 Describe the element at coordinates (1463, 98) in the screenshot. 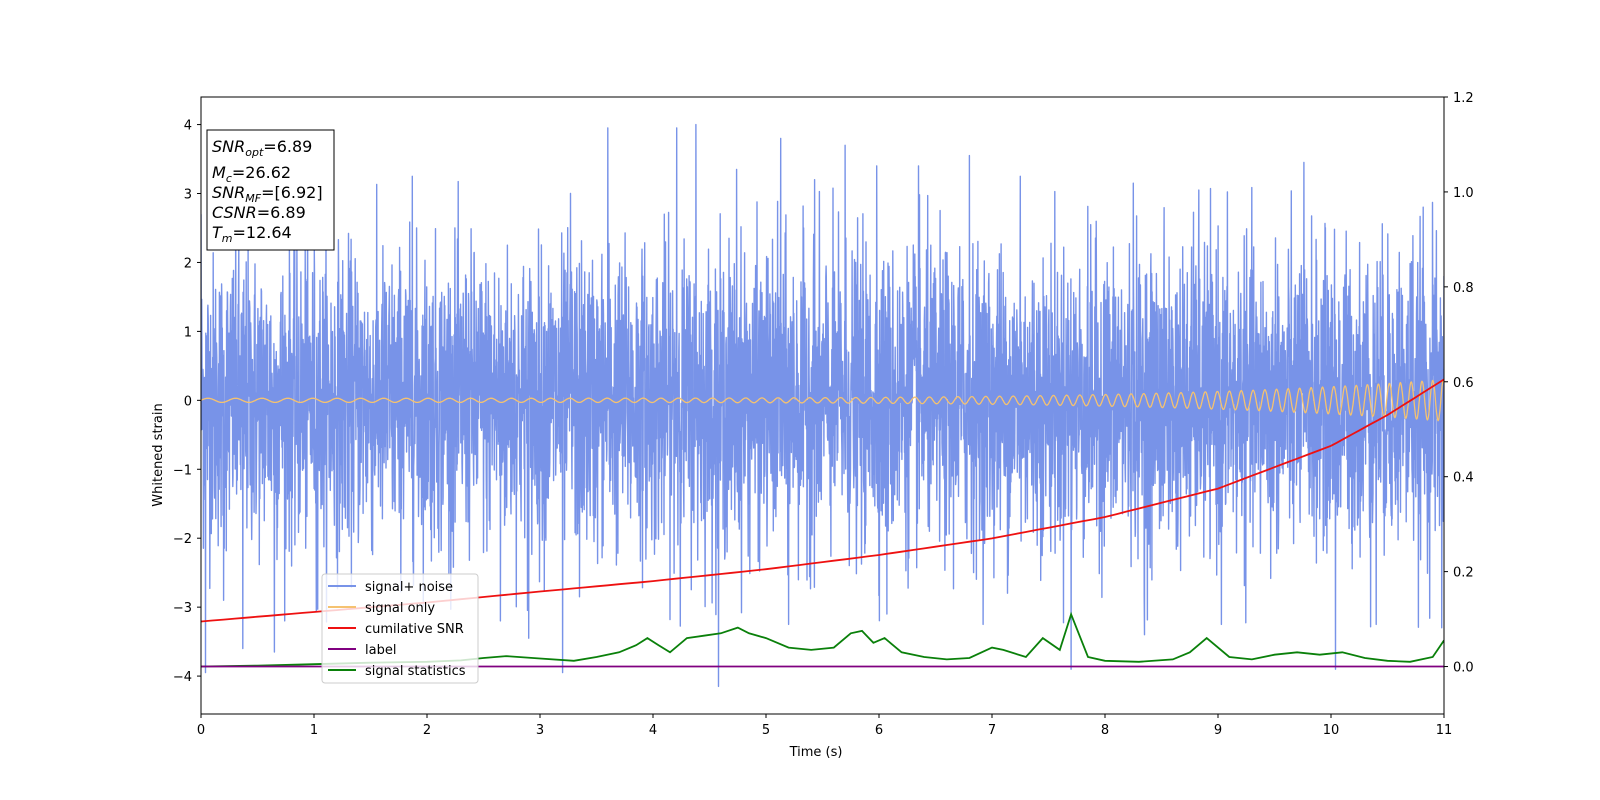

I see `y2-tick-label: 1.2` at that location.